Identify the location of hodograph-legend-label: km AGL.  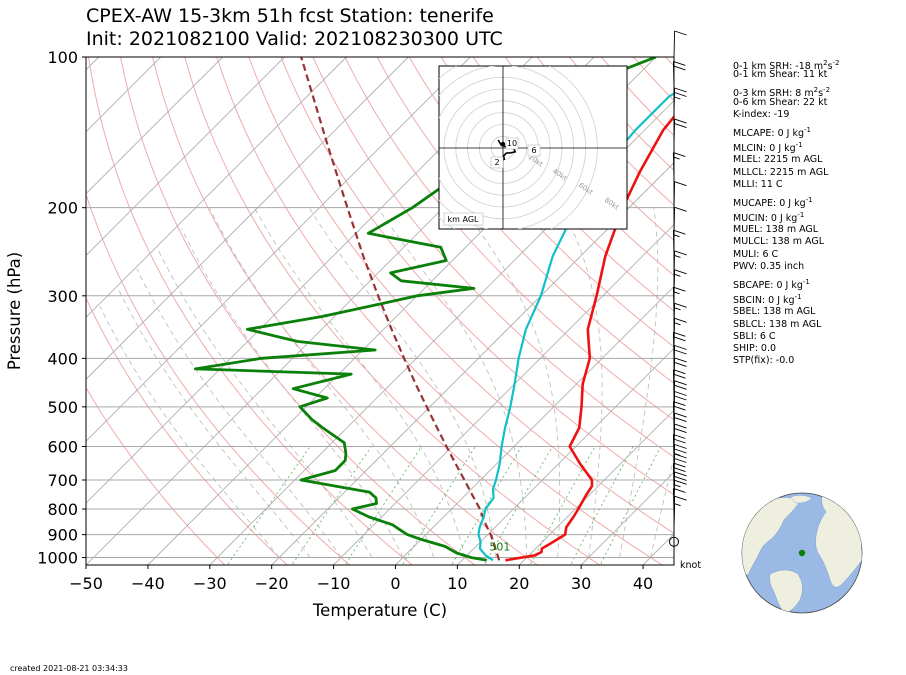
(464, 219).